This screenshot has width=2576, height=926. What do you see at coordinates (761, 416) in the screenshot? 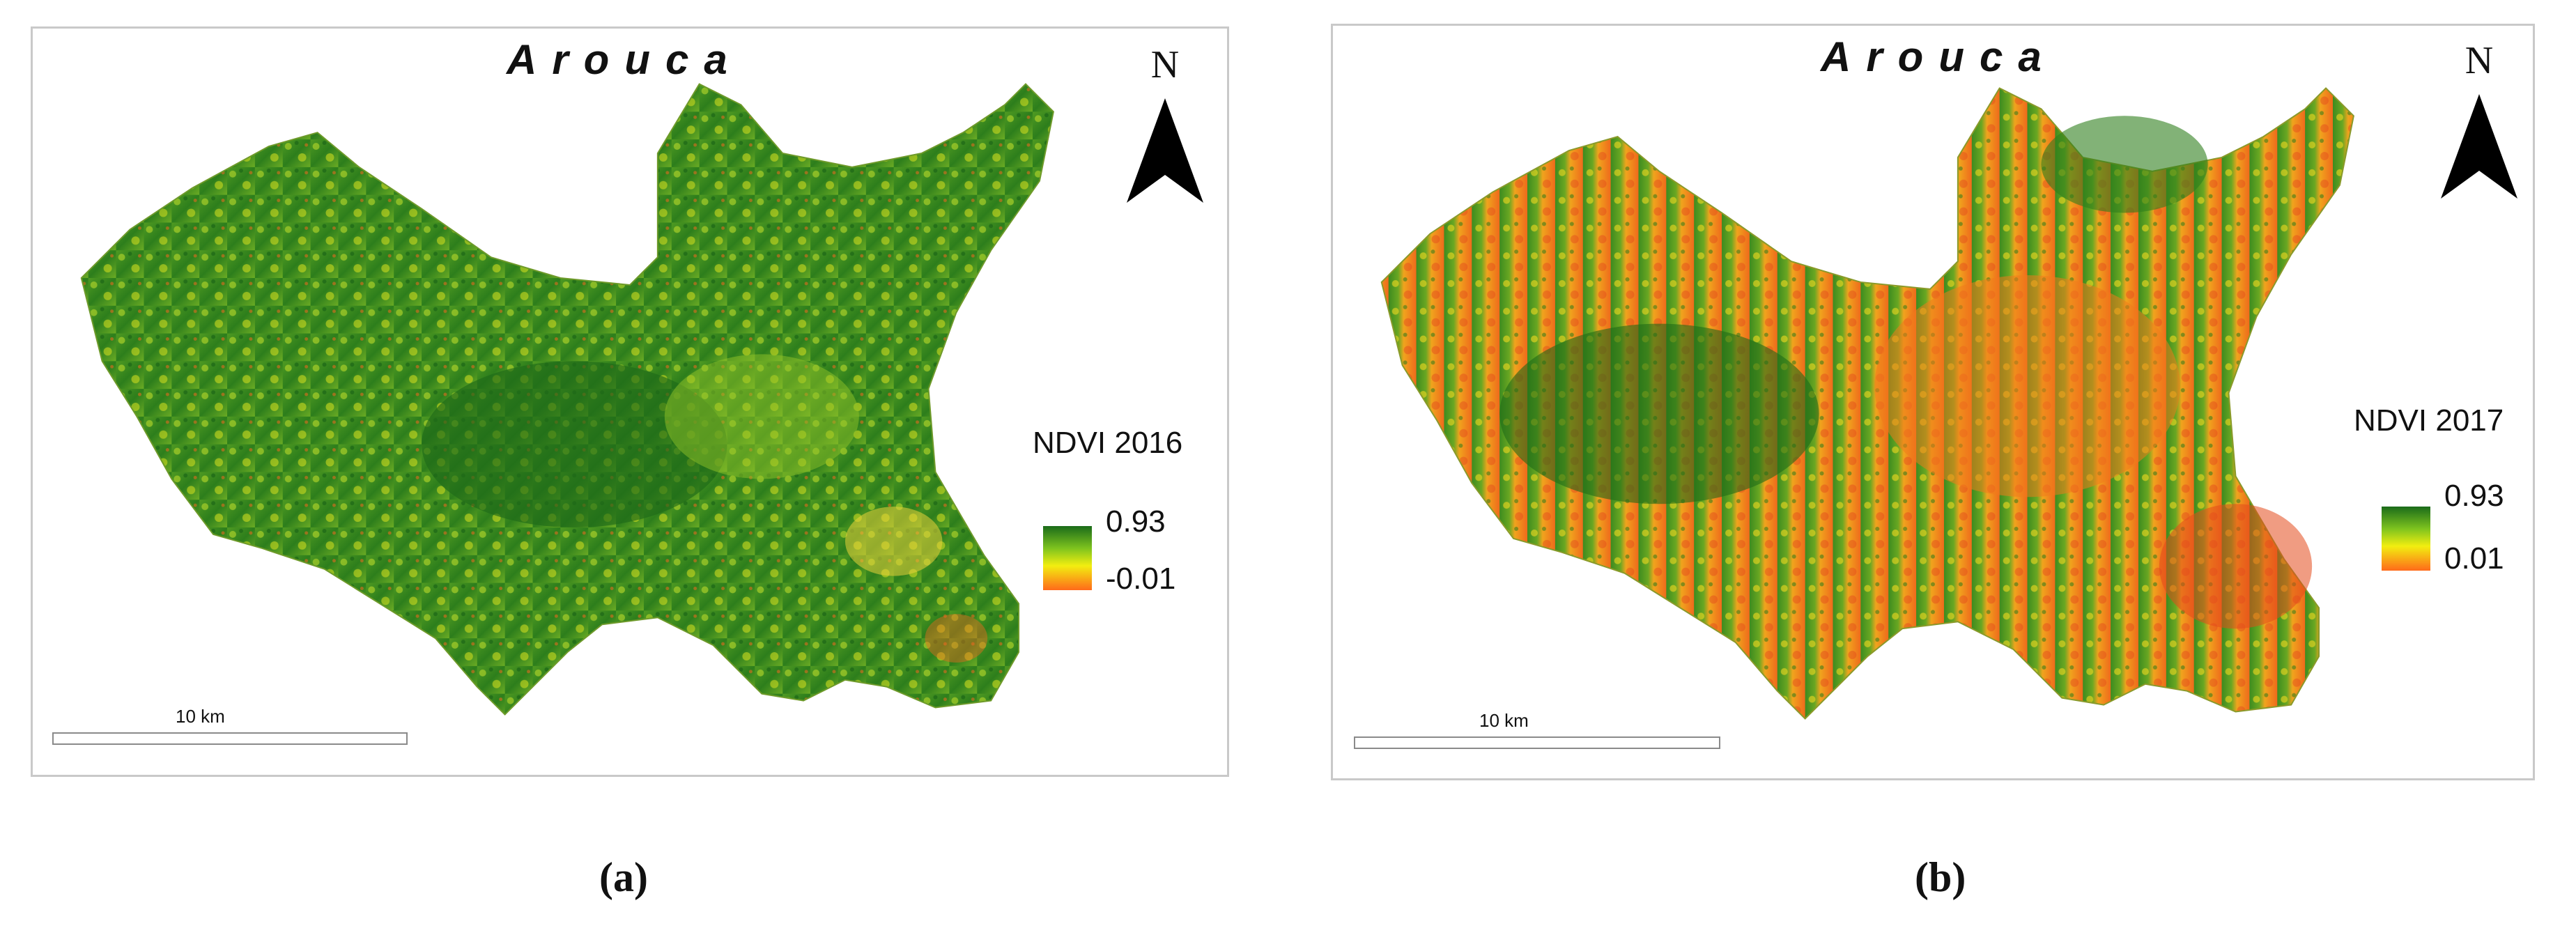
I see `mixed-vegetation-patch` at bounding box center [761, 416].